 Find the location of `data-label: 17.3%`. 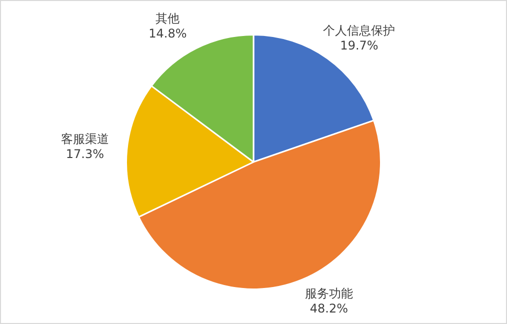

data-label: 17.3% is located at coordinates (85, 153).